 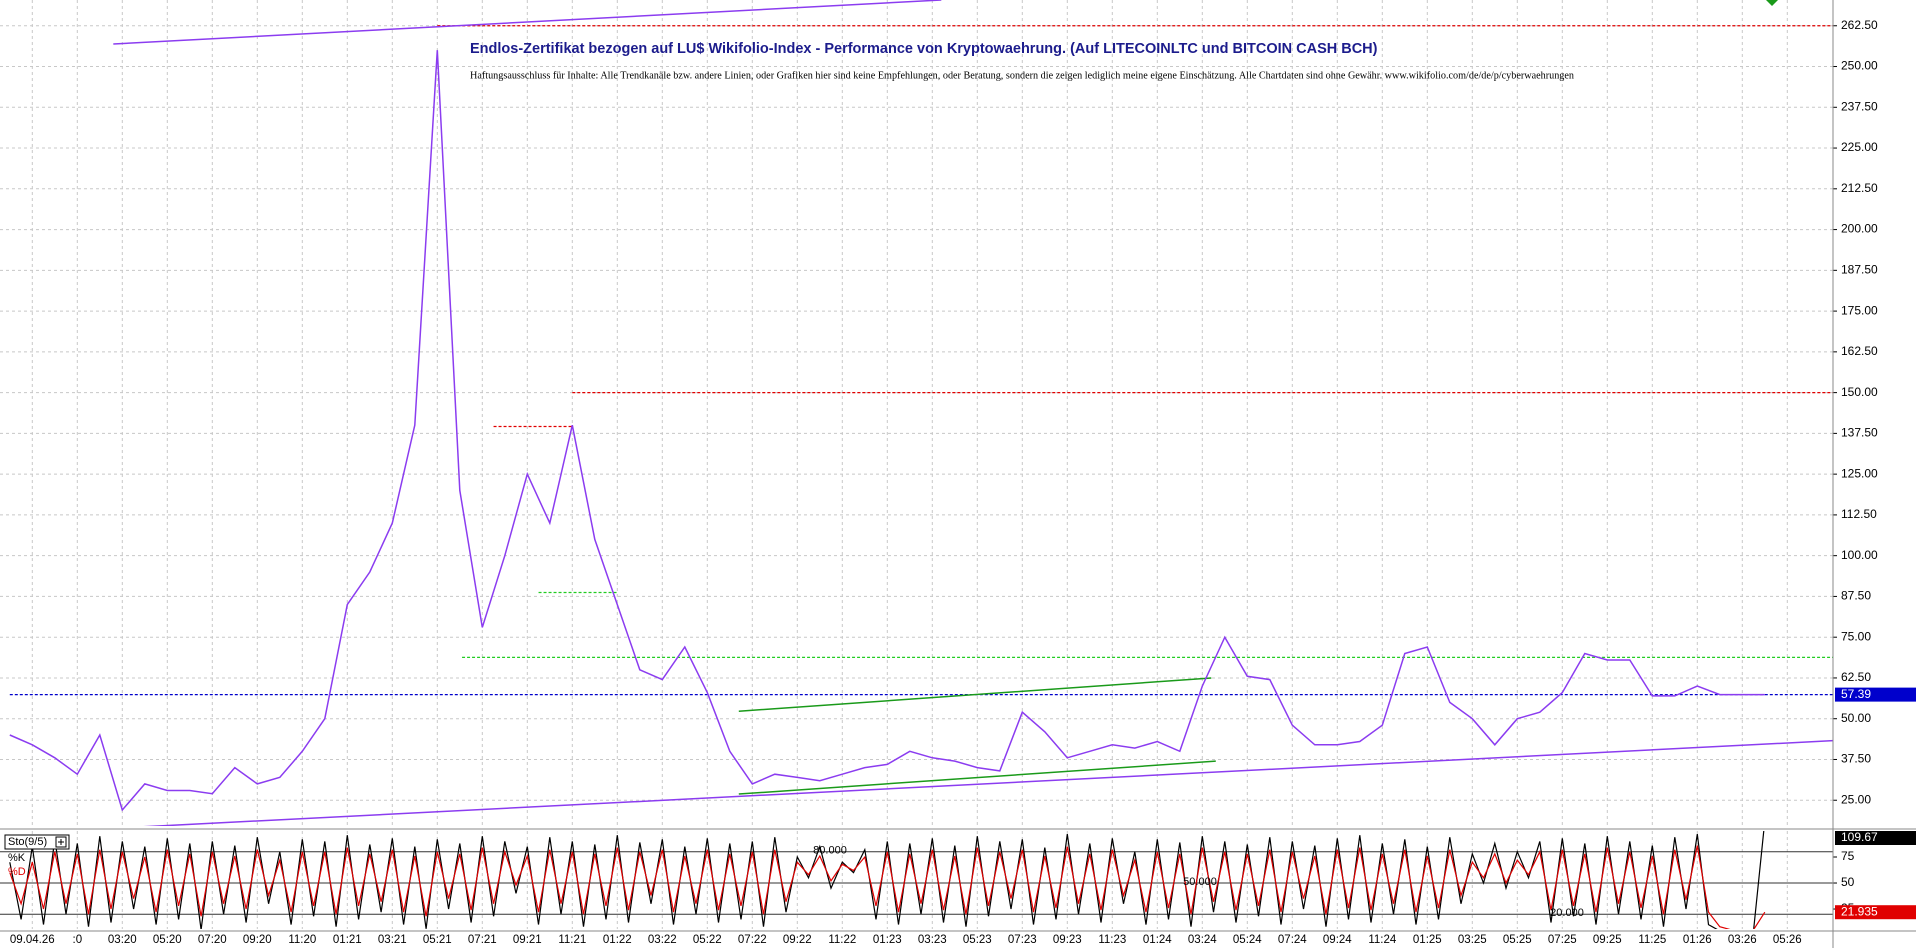 What do you see at coordinates (977, 940) in the screenshot?
I see `x-tick-label: 05:23` at bounding box center [977, 940].